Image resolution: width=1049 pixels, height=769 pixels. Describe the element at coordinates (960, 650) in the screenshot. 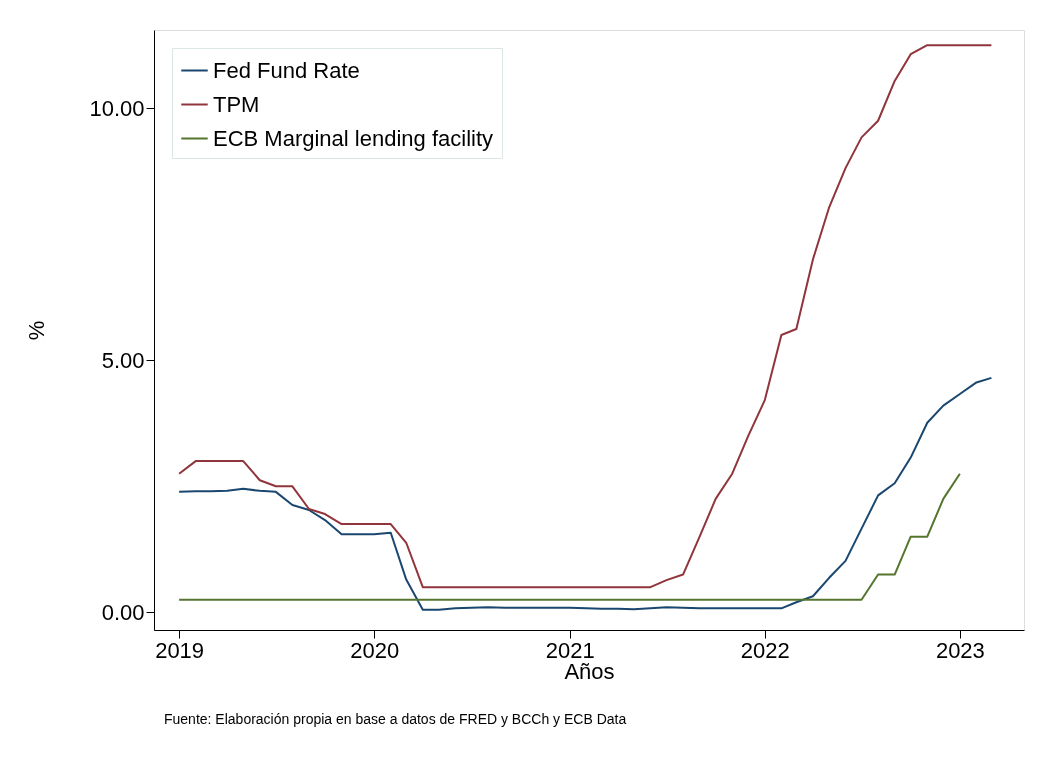

I see `x-tick-label: 2023` at that location.